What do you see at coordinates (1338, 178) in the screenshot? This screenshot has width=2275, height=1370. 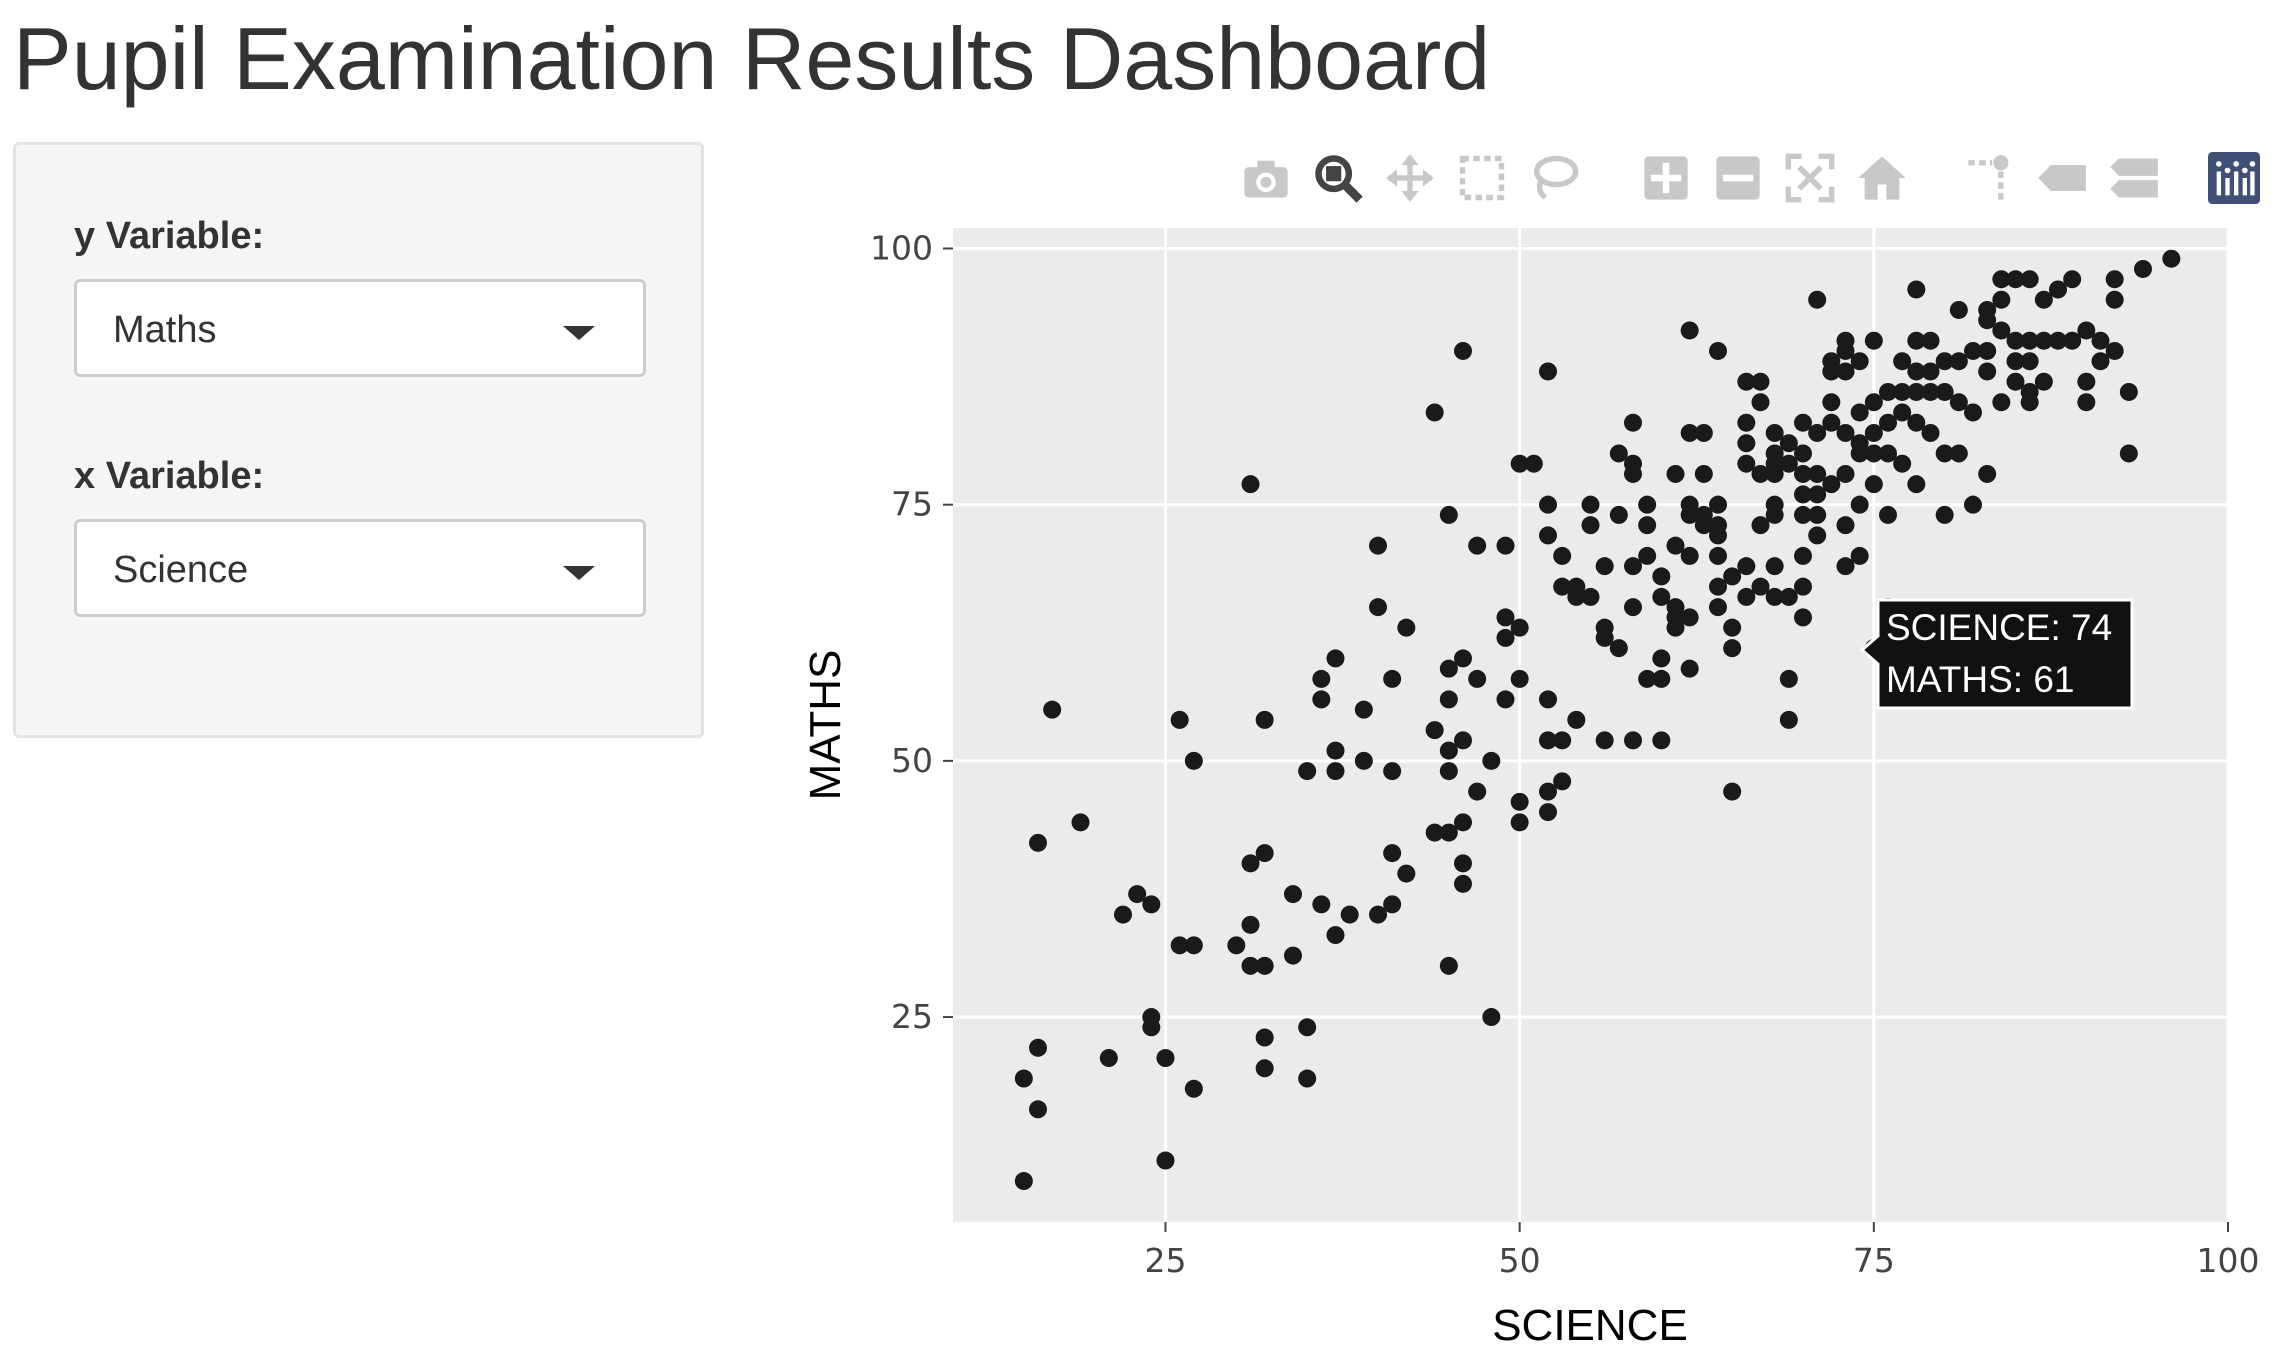 I see `zoom-icon` at bounding box center [1338, 178].